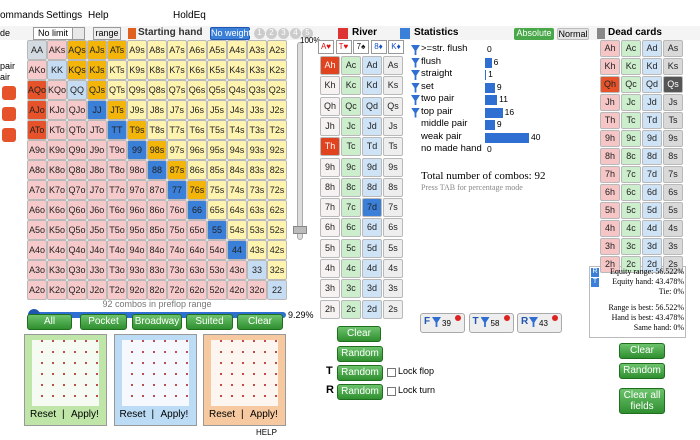  What do you see at coordinates (642, 401) in the screenshot?
I see `clear-all-button: Clear all fields` at bounding box center [642, 401].